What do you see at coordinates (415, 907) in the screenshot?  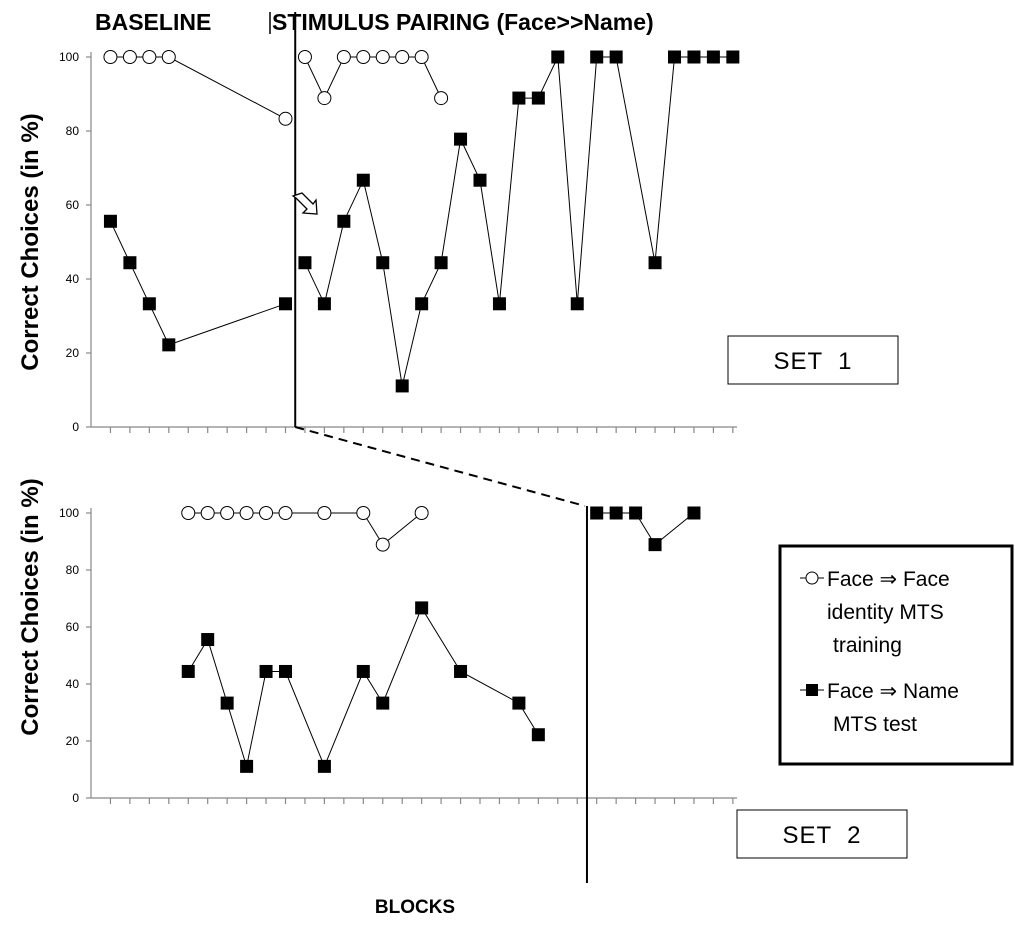 I see `x-axis-title: BLOCKS` at bounding box center [415, 907].